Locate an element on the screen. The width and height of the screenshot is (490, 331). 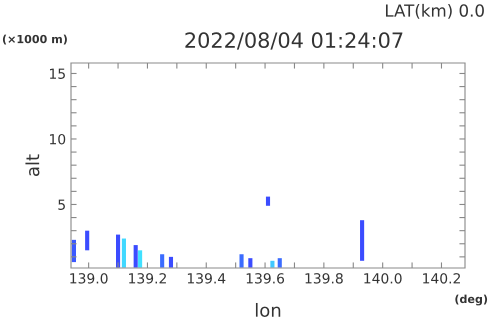
x-tick-label: 139.0 is located at coordinates (89, 278).